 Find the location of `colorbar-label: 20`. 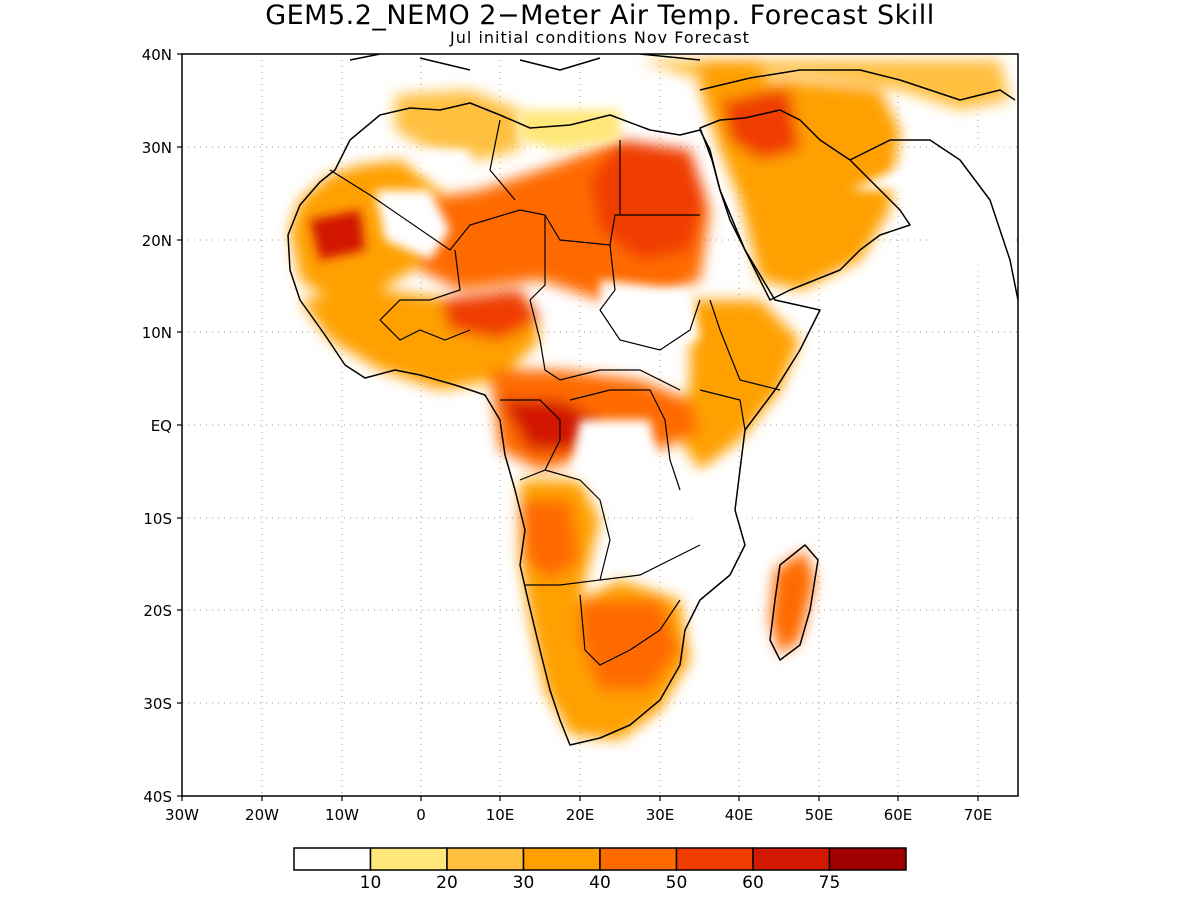

colorbar-label: 20 is located at coordinates (447, 883).